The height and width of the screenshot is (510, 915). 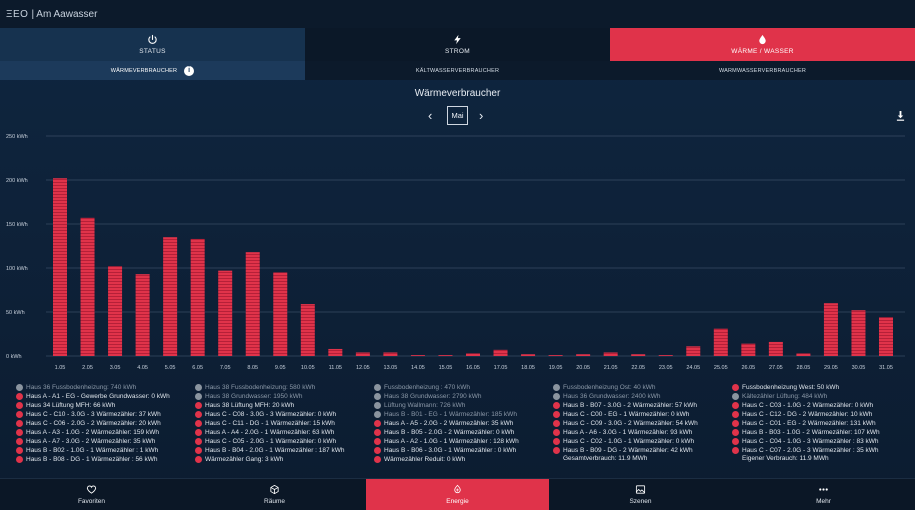 I want to click on tab-waerme-wasser: WÄRME / WASSER, so click(x=762, y=44).